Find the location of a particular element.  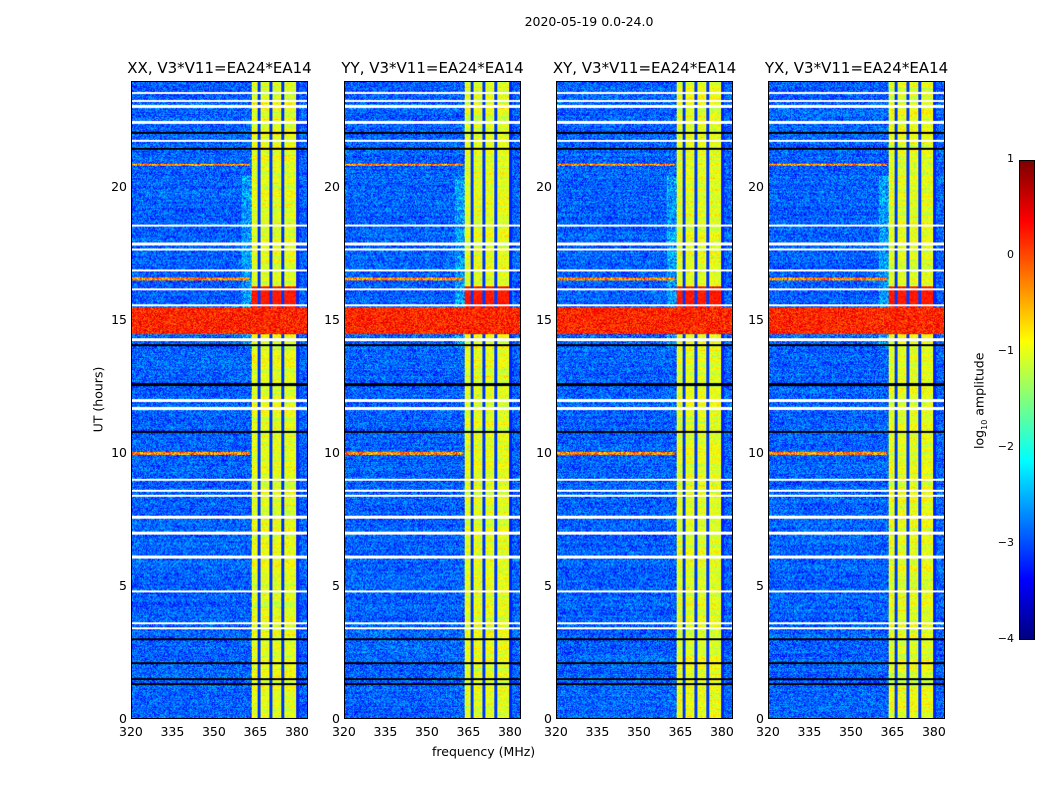

colorbar-tick-label: −1 is located at coordinates (1005, 350).